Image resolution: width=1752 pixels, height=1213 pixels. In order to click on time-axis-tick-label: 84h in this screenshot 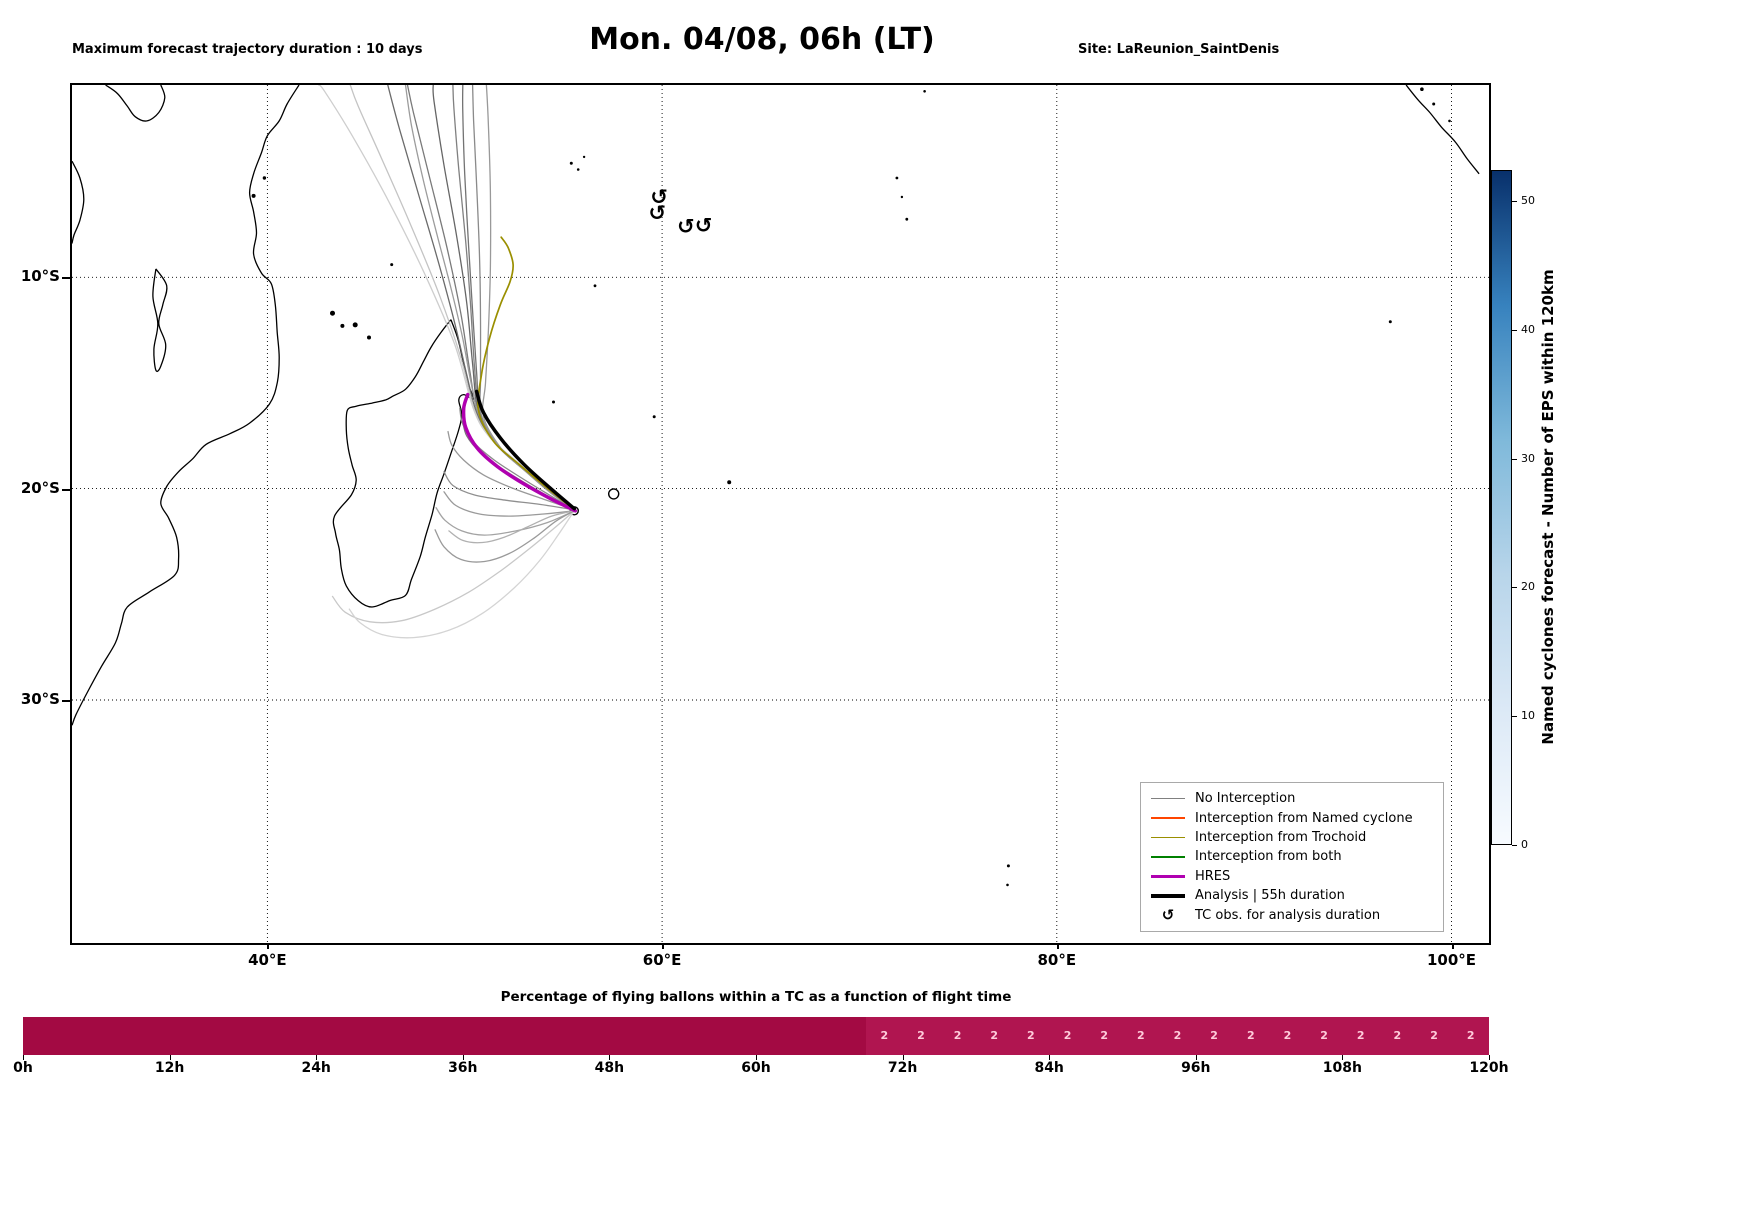, I will do `click(1049, 1068)`.